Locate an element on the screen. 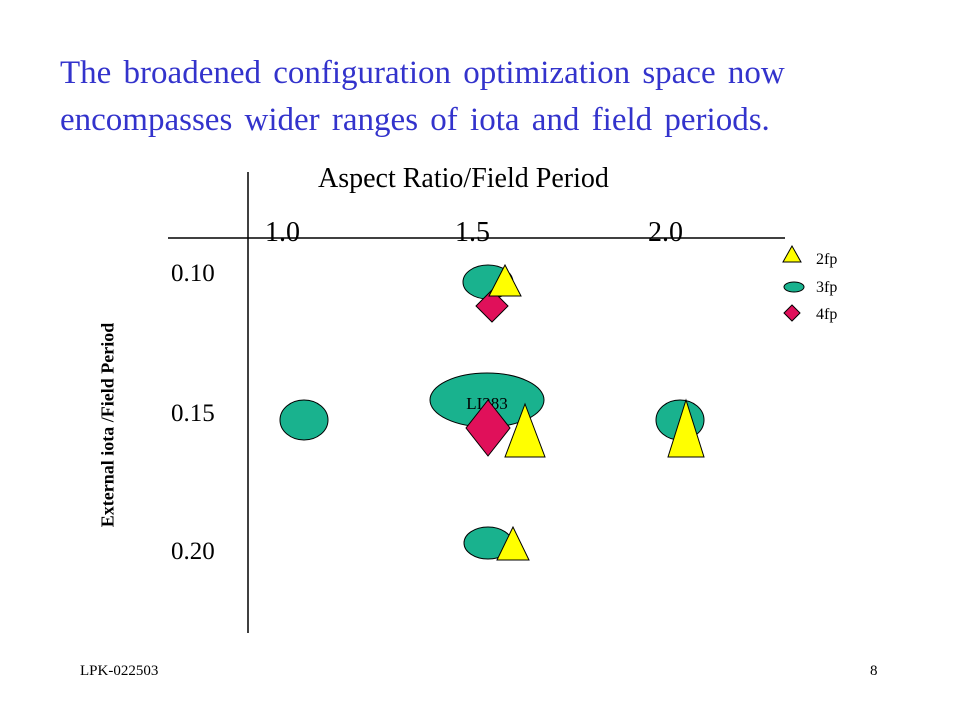 Image resolution: width=960 pixels, height=720 pixels. legend-triangle-icon is located at coordinates (792, 253).